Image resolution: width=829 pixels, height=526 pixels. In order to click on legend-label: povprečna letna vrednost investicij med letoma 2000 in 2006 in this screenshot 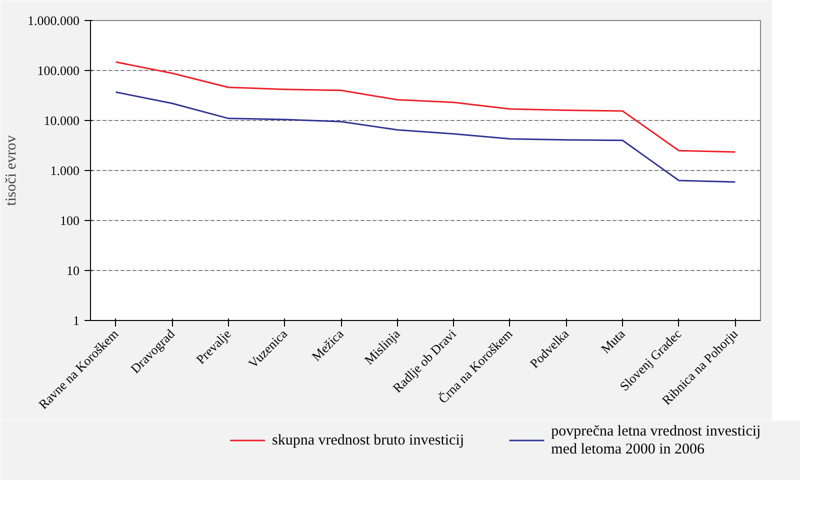, I will do `click(656, 441)`.